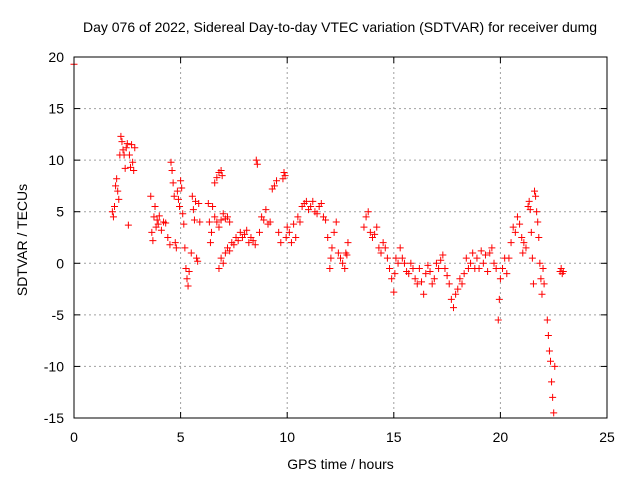  I want to click on x-tick-label: 25, so click(607, 437).